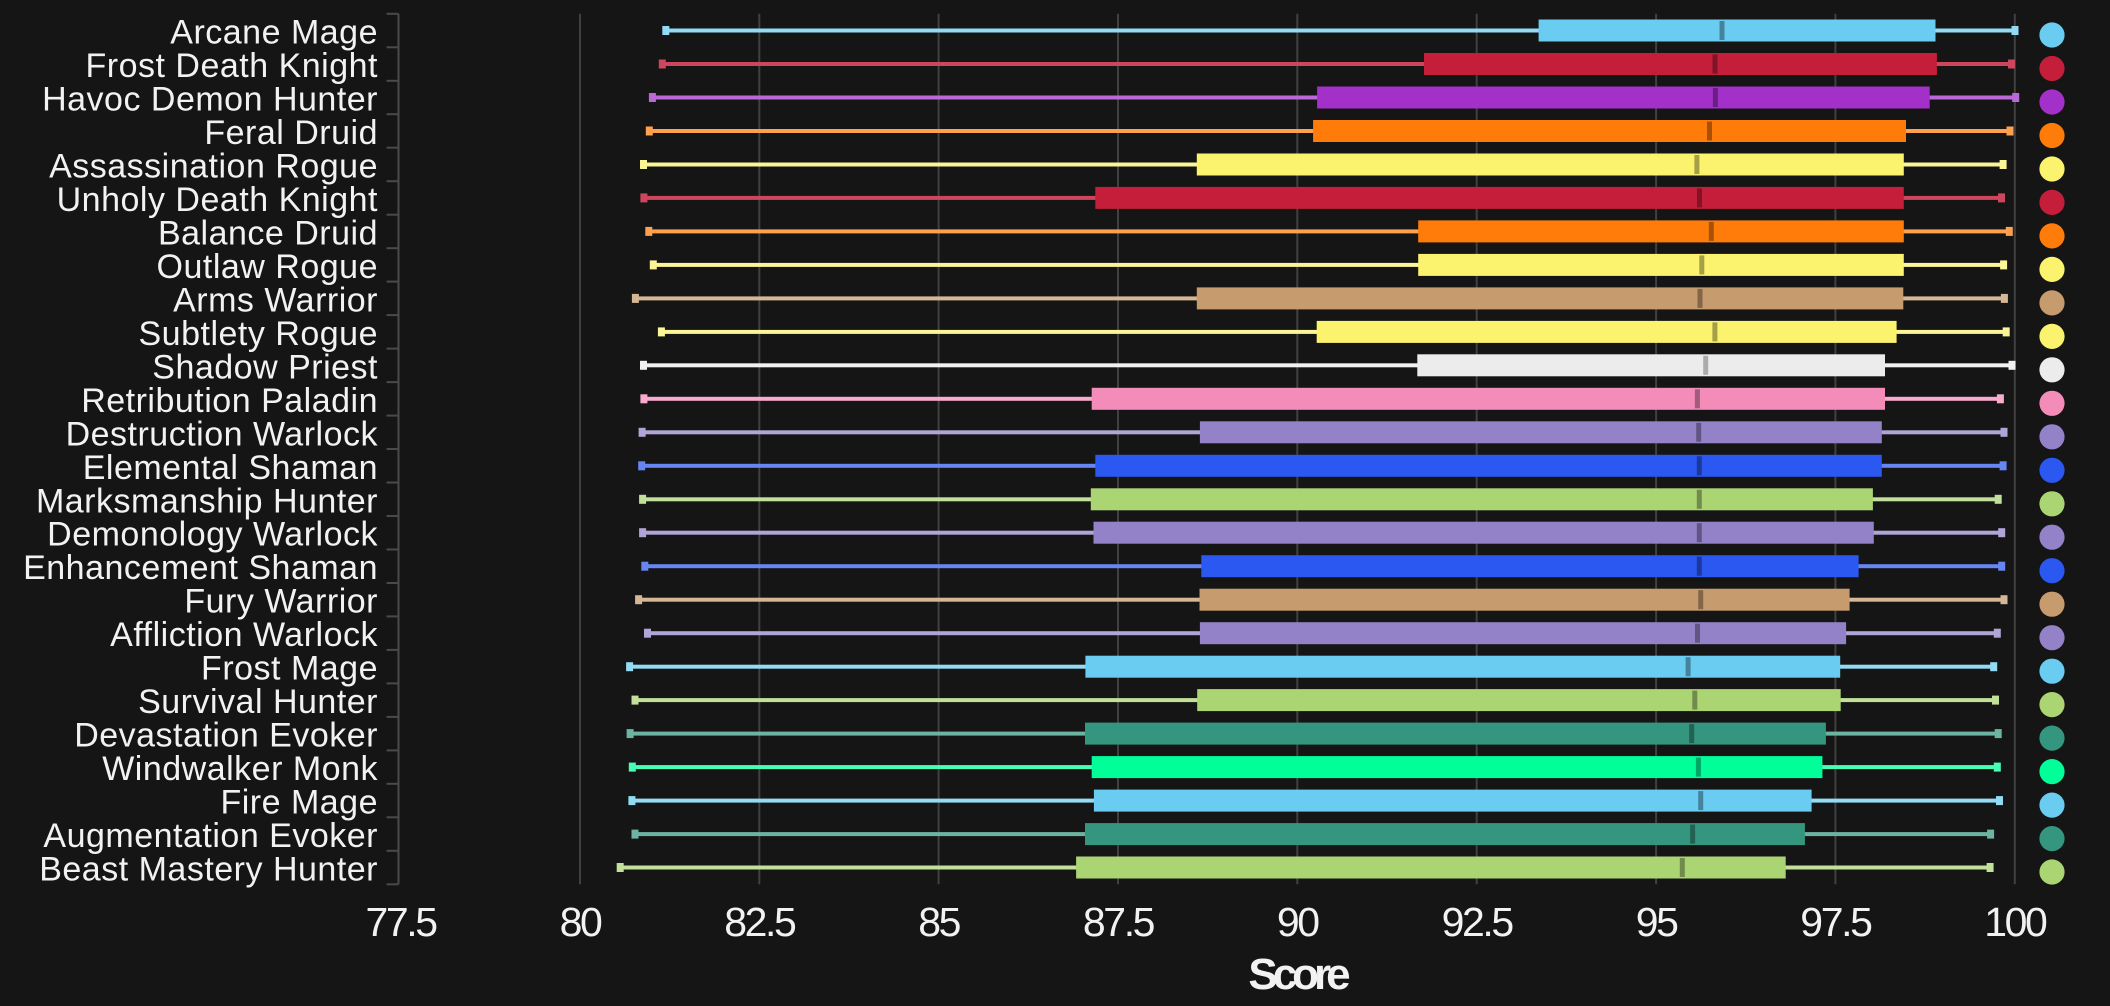  What do you see at coordinates (244, 635) in the screenshot?
I see `svg-text: Affliction Warlock` at bounding box center [244, 635].